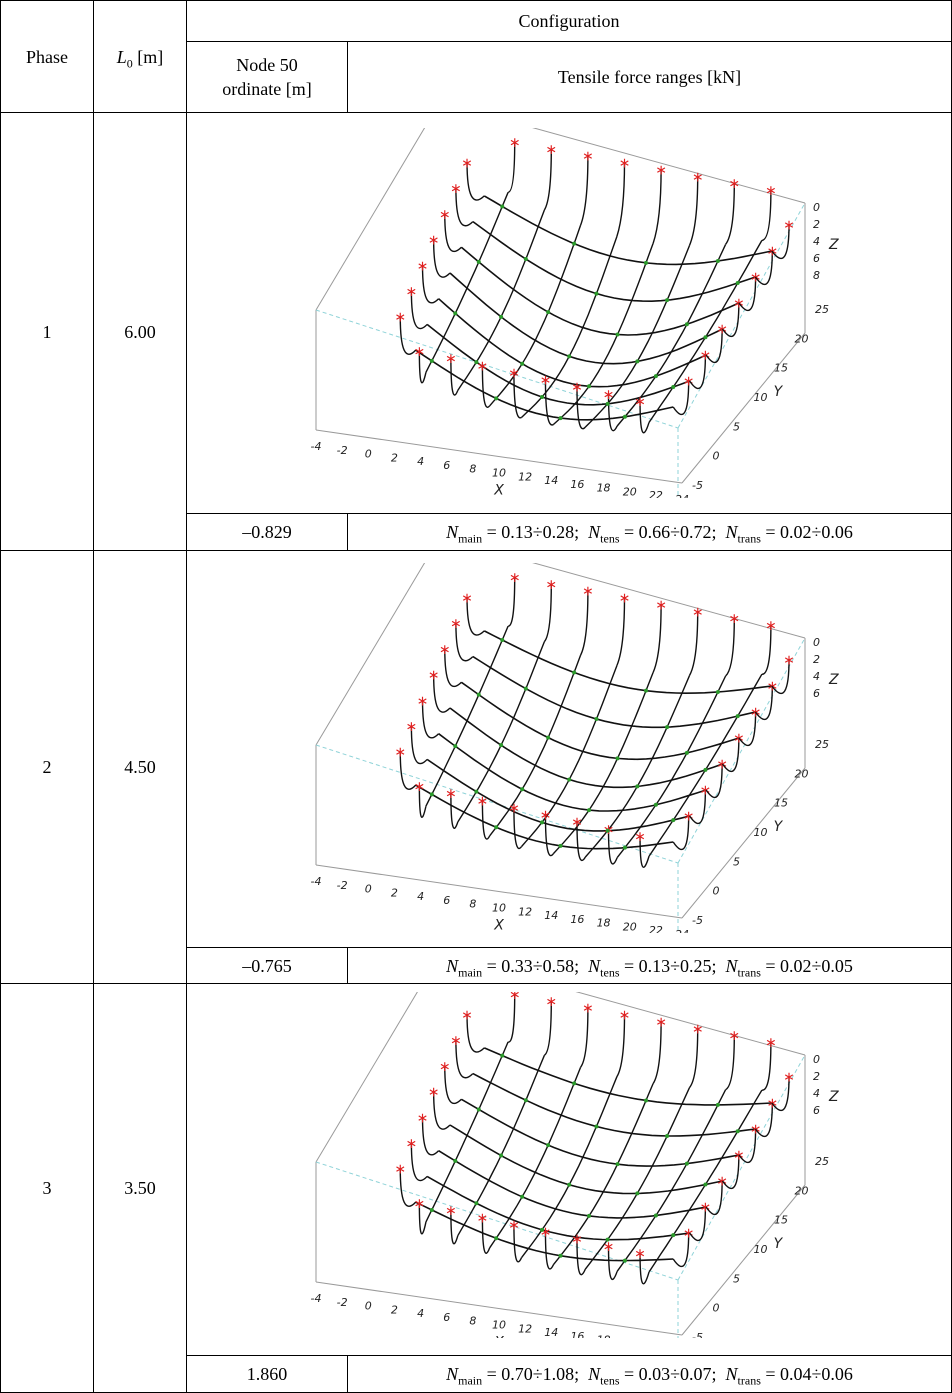 The height and width of the screenshot is (1393, 952). What do you see at coordinates (498, 926) in the screenshot?
I see `x-axis-label: X` at bounding box center [498, 926].